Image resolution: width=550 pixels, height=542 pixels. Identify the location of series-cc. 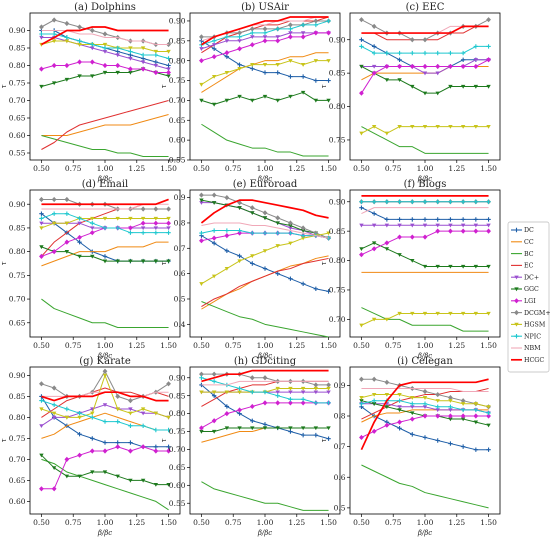
(105, 254).